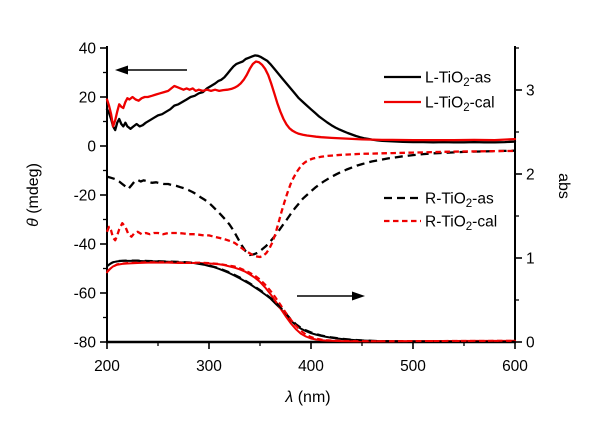 The width and height of the screenshot is (600, 421). What do you see at coordinates (33, 195) in the screenshot?
I see `y-axis-left-title: θ (mdeg)` at bounding box center [33, 195].